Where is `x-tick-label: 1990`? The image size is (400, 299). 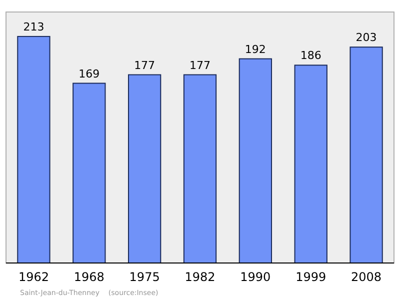 x-tick-label: 1990 is located at coordinates (255, 277).